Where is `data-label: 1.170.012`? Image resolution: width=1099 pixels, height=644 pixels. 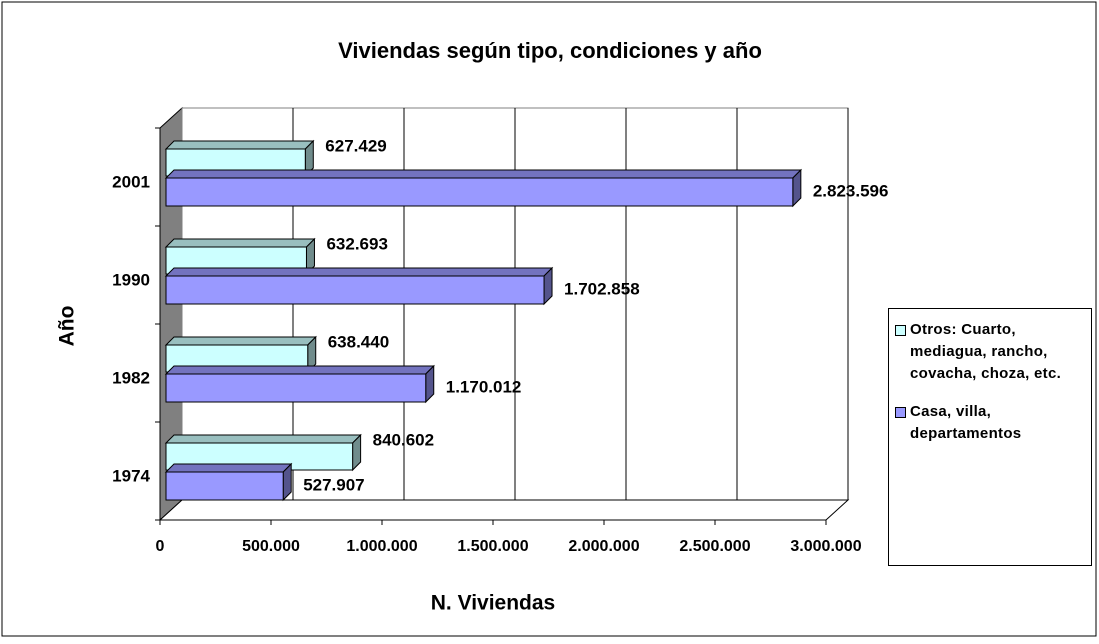 data-label: 1.170.012 is located at coordinates (484, 386).